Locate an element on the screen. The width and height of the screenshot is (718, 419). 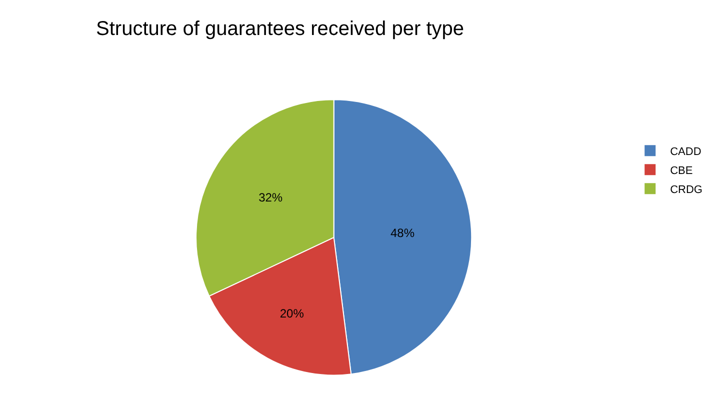
legend-label: CADD is located at coordinates (686, 152).